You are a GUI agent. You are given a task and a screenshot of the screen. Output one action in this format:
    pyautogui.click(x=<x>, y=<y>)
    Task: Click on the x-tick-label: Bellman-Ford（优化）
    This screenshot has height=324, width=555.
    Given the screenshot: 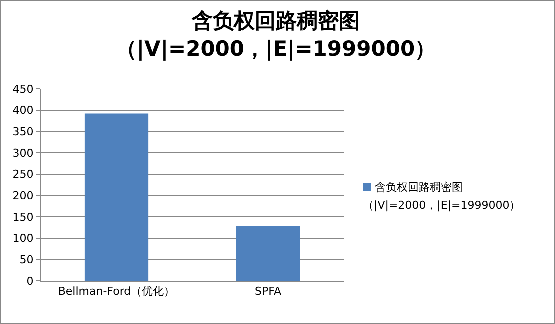 What is the action you would take?
    pyautogui.click(x=117, y=291)
    